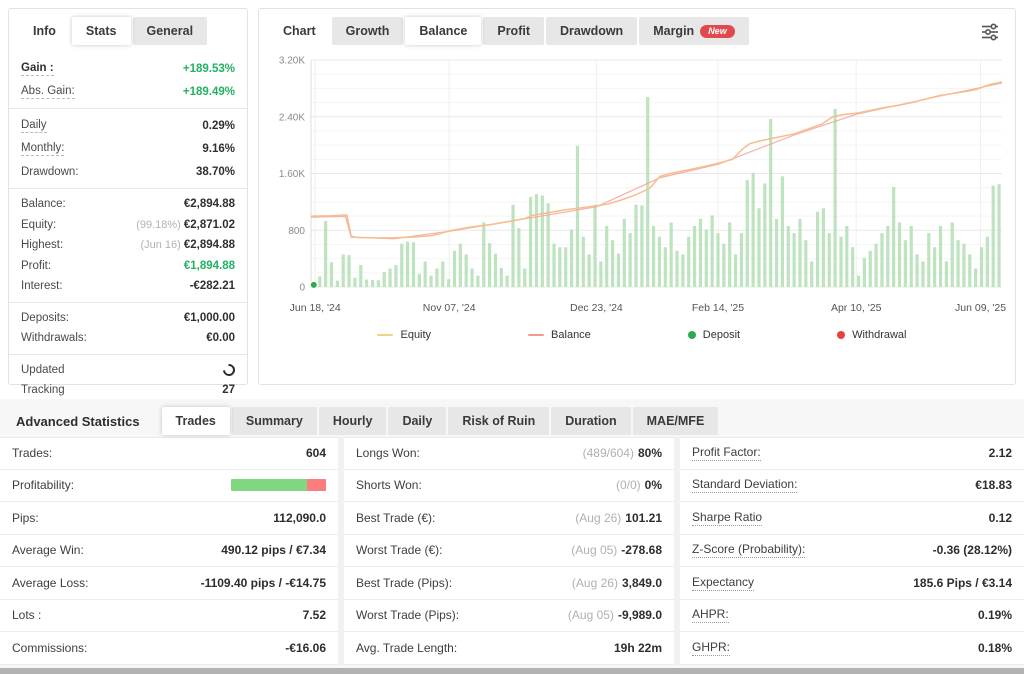 The width and height of the screenshot is (1024, 674). Describe the element at coordinates (388, 453) in the screenshot. I see `stat-label-longs-won: Longs Won:` at that location.